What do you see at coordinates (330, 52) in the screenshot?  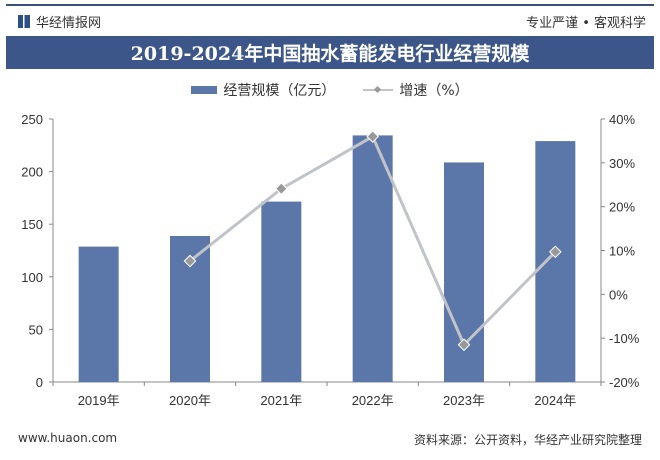 I see `chart-title: 2019-2024年中国抽水蓄能发电行业经营规模` at bounding box center [330, 52].